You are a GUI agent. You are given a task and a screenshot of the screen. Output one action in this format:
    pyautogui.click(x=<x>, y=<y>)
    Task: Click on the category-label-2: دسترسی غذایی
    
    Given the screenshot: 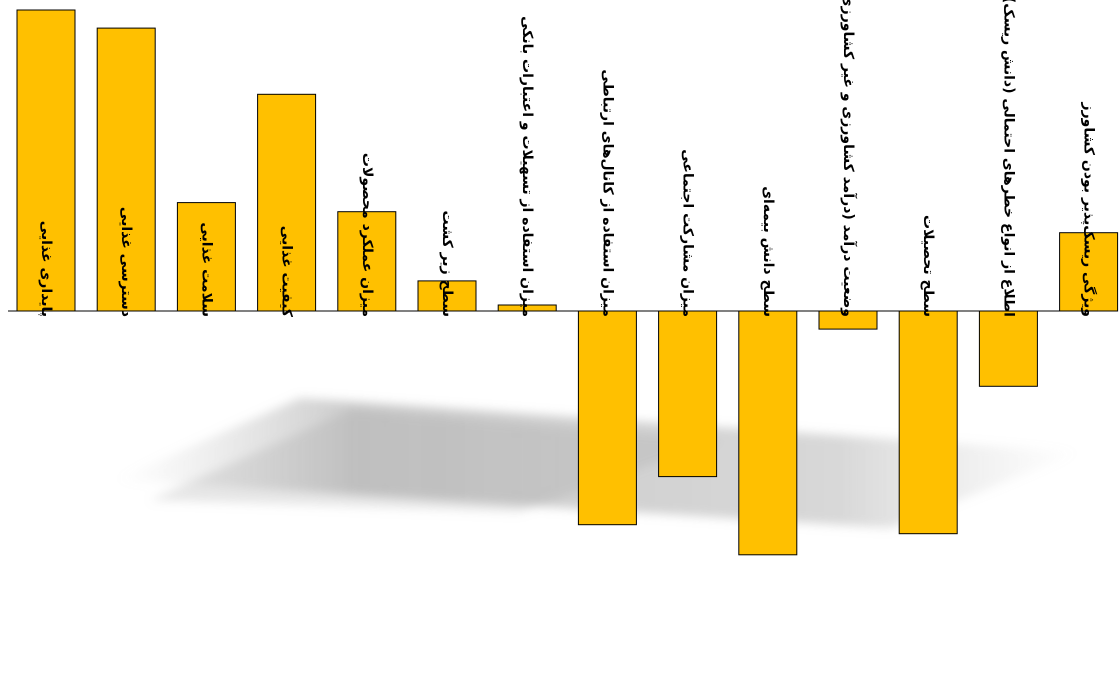 What is the action you would take?
    pyautogui.click(x=126, y=262)
    